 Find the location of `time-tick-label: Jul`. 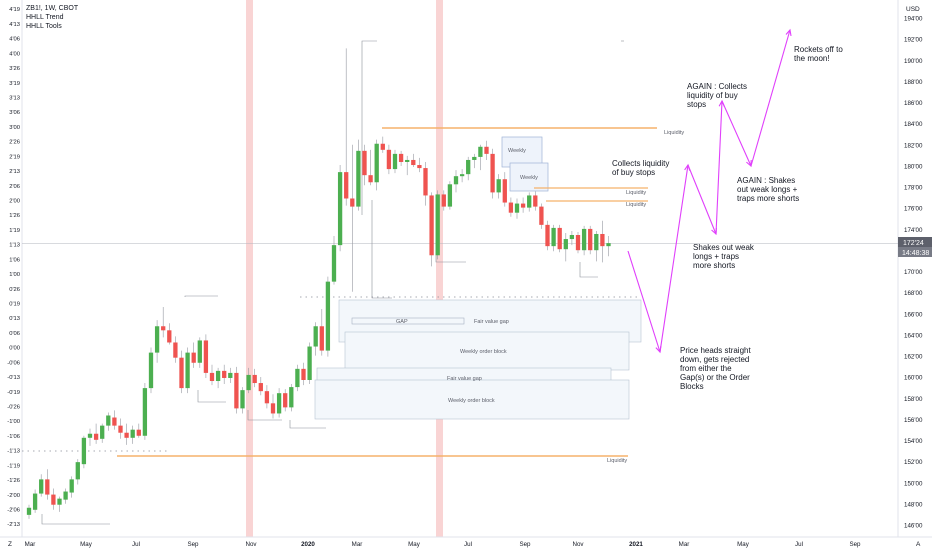

time-tick-label: Jul is located at coordinates (799, 544).